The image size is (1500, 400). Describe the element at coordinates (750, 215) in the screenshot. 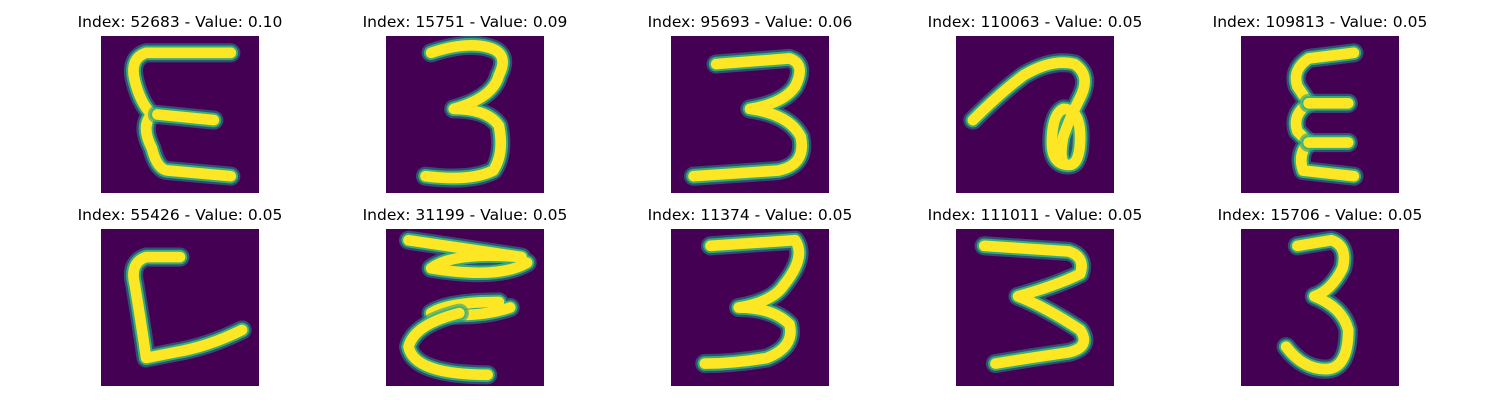

I see `panel-title: Index: 11374 - Value: 0.05` at that location.